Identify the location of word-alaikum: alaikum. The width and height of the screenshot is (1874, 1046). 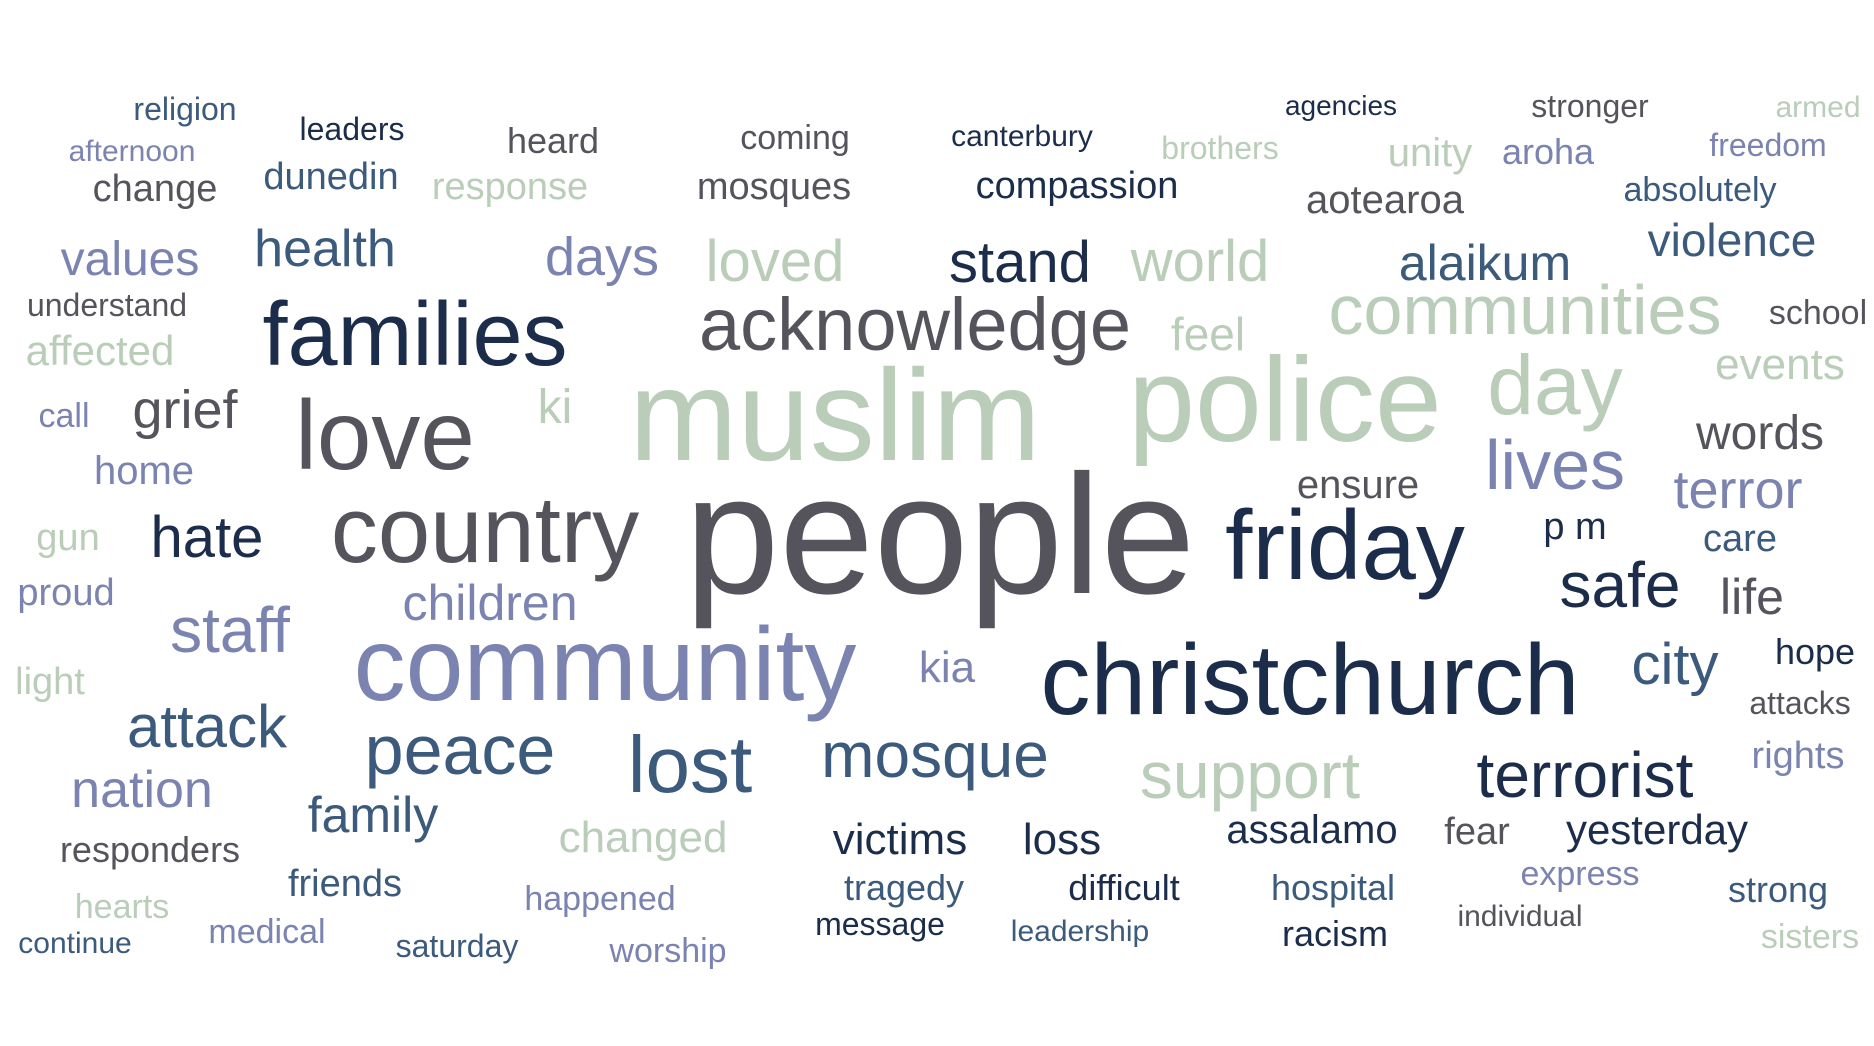
(1485, 263).